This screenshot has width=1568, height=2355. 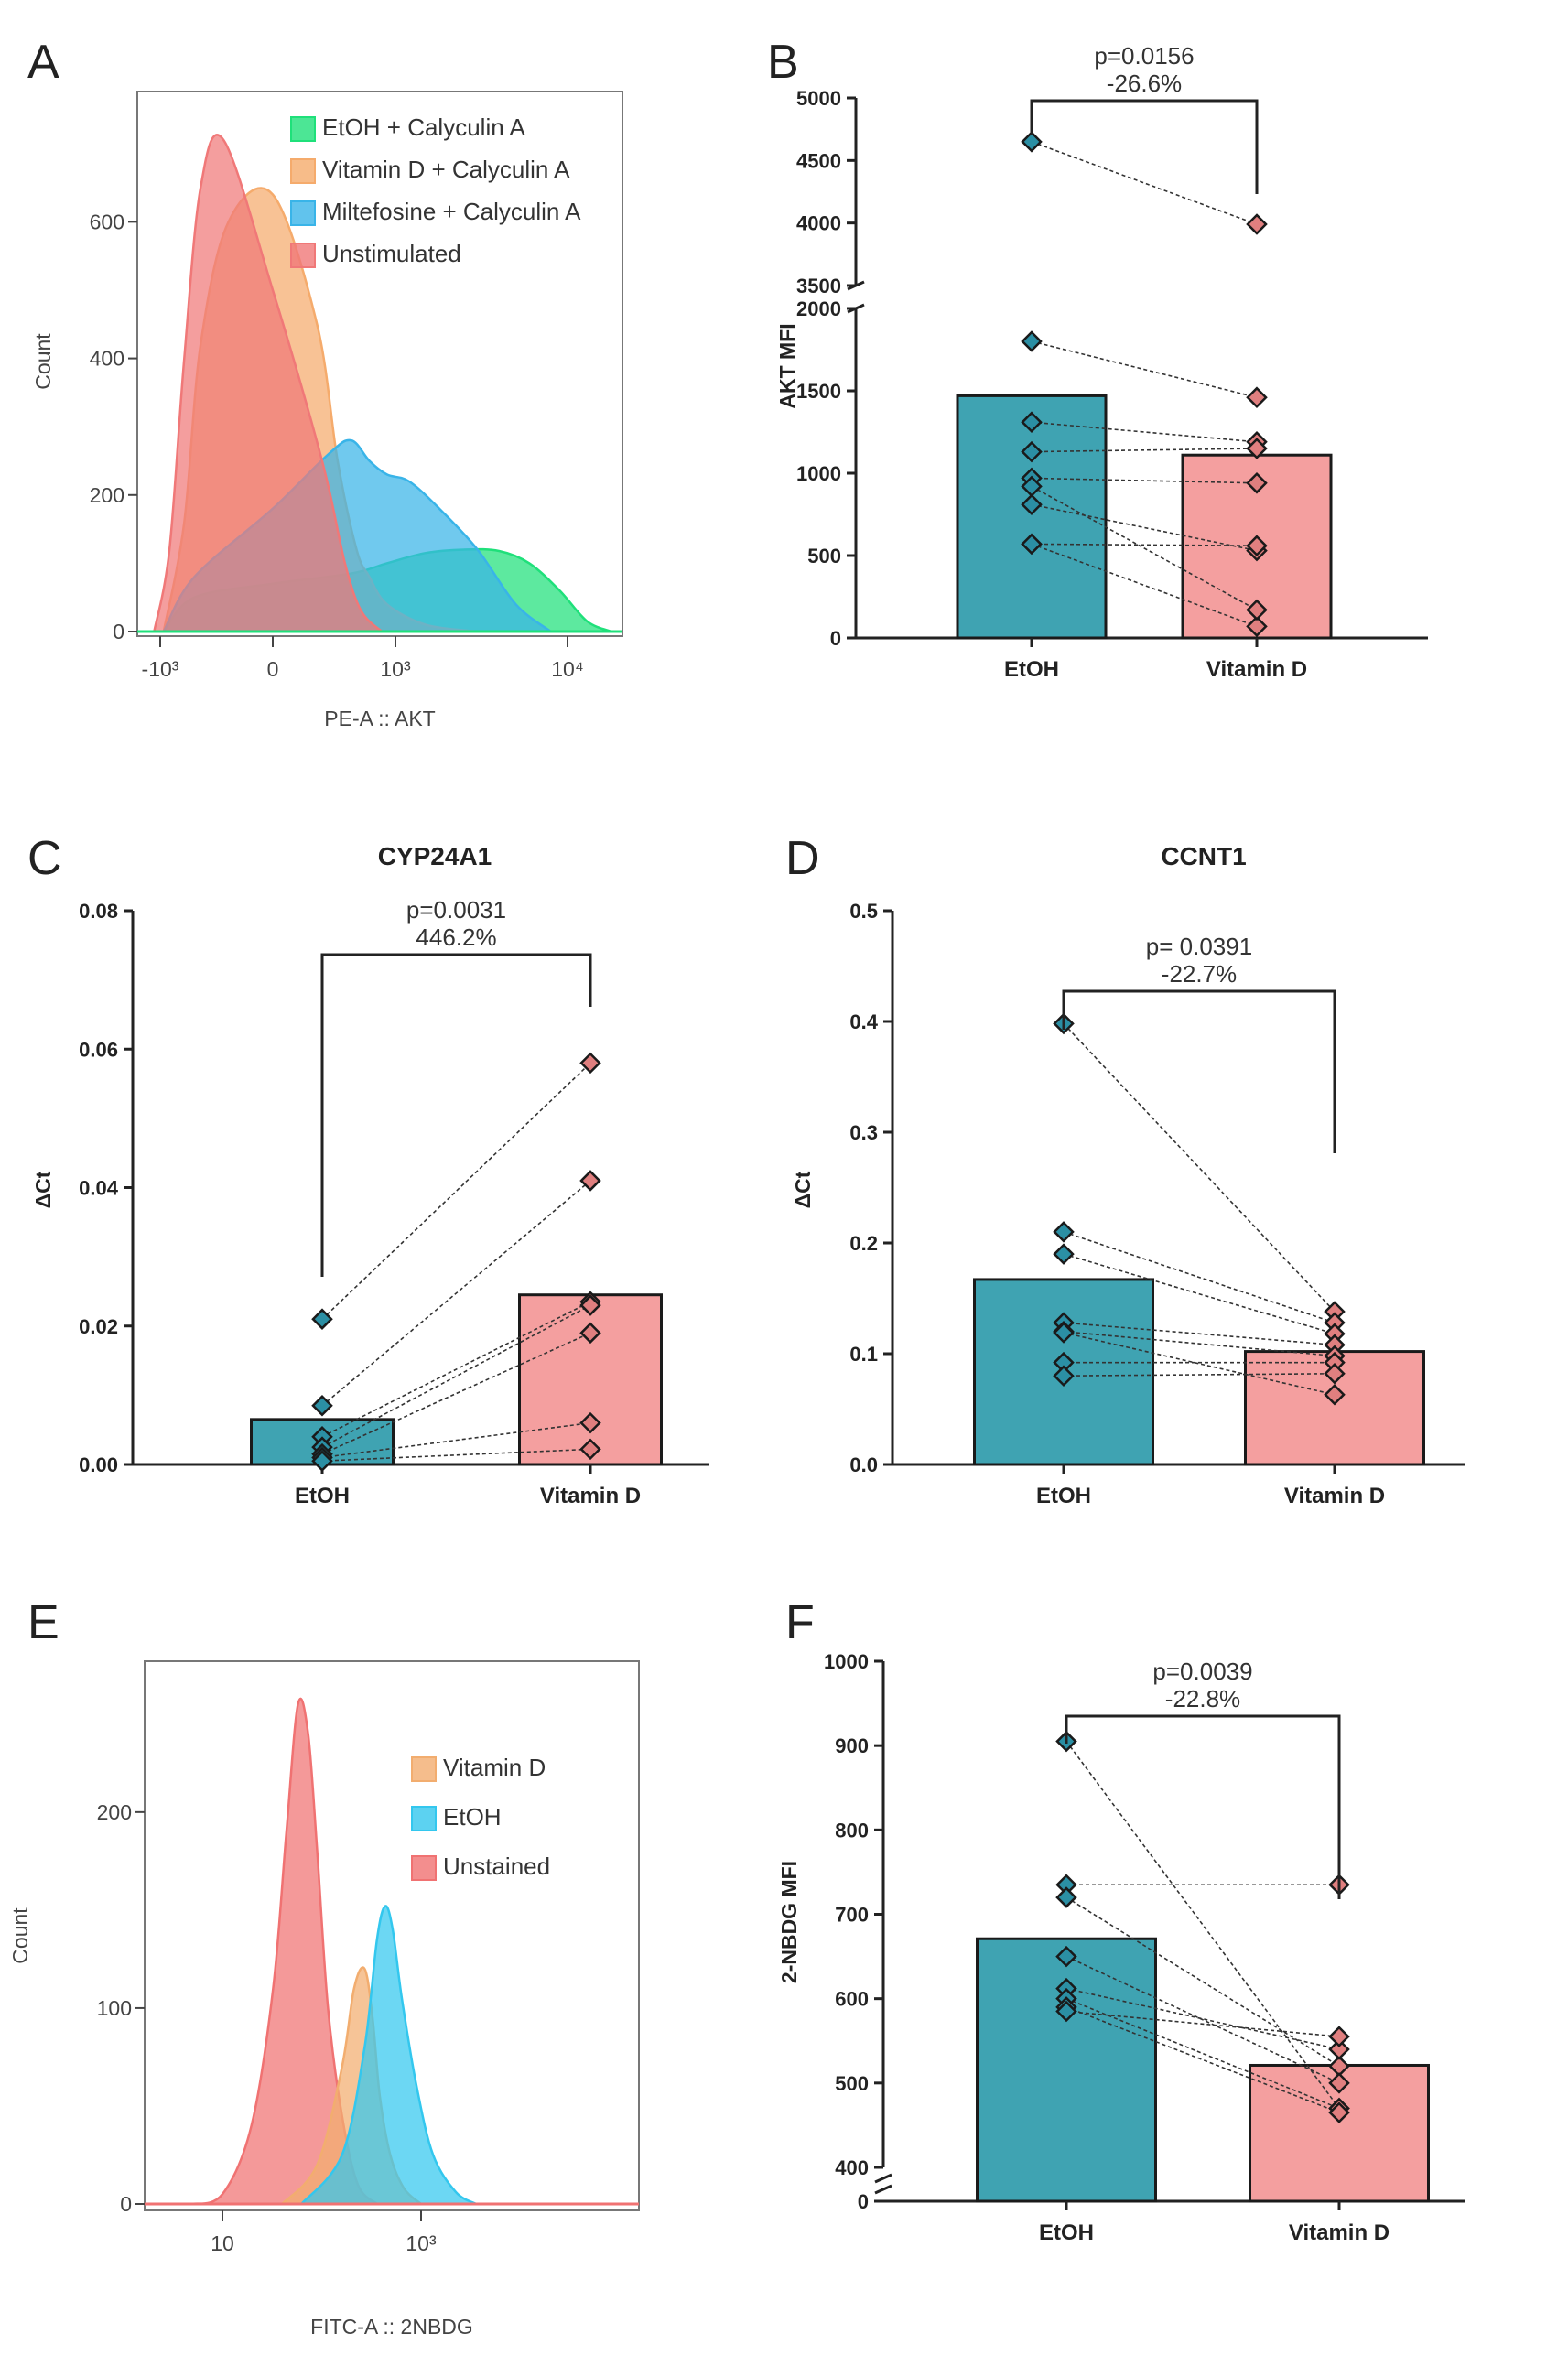 I want to click on y-axis-title: 2-NBDG MFI, so click(x=789, y=1922).